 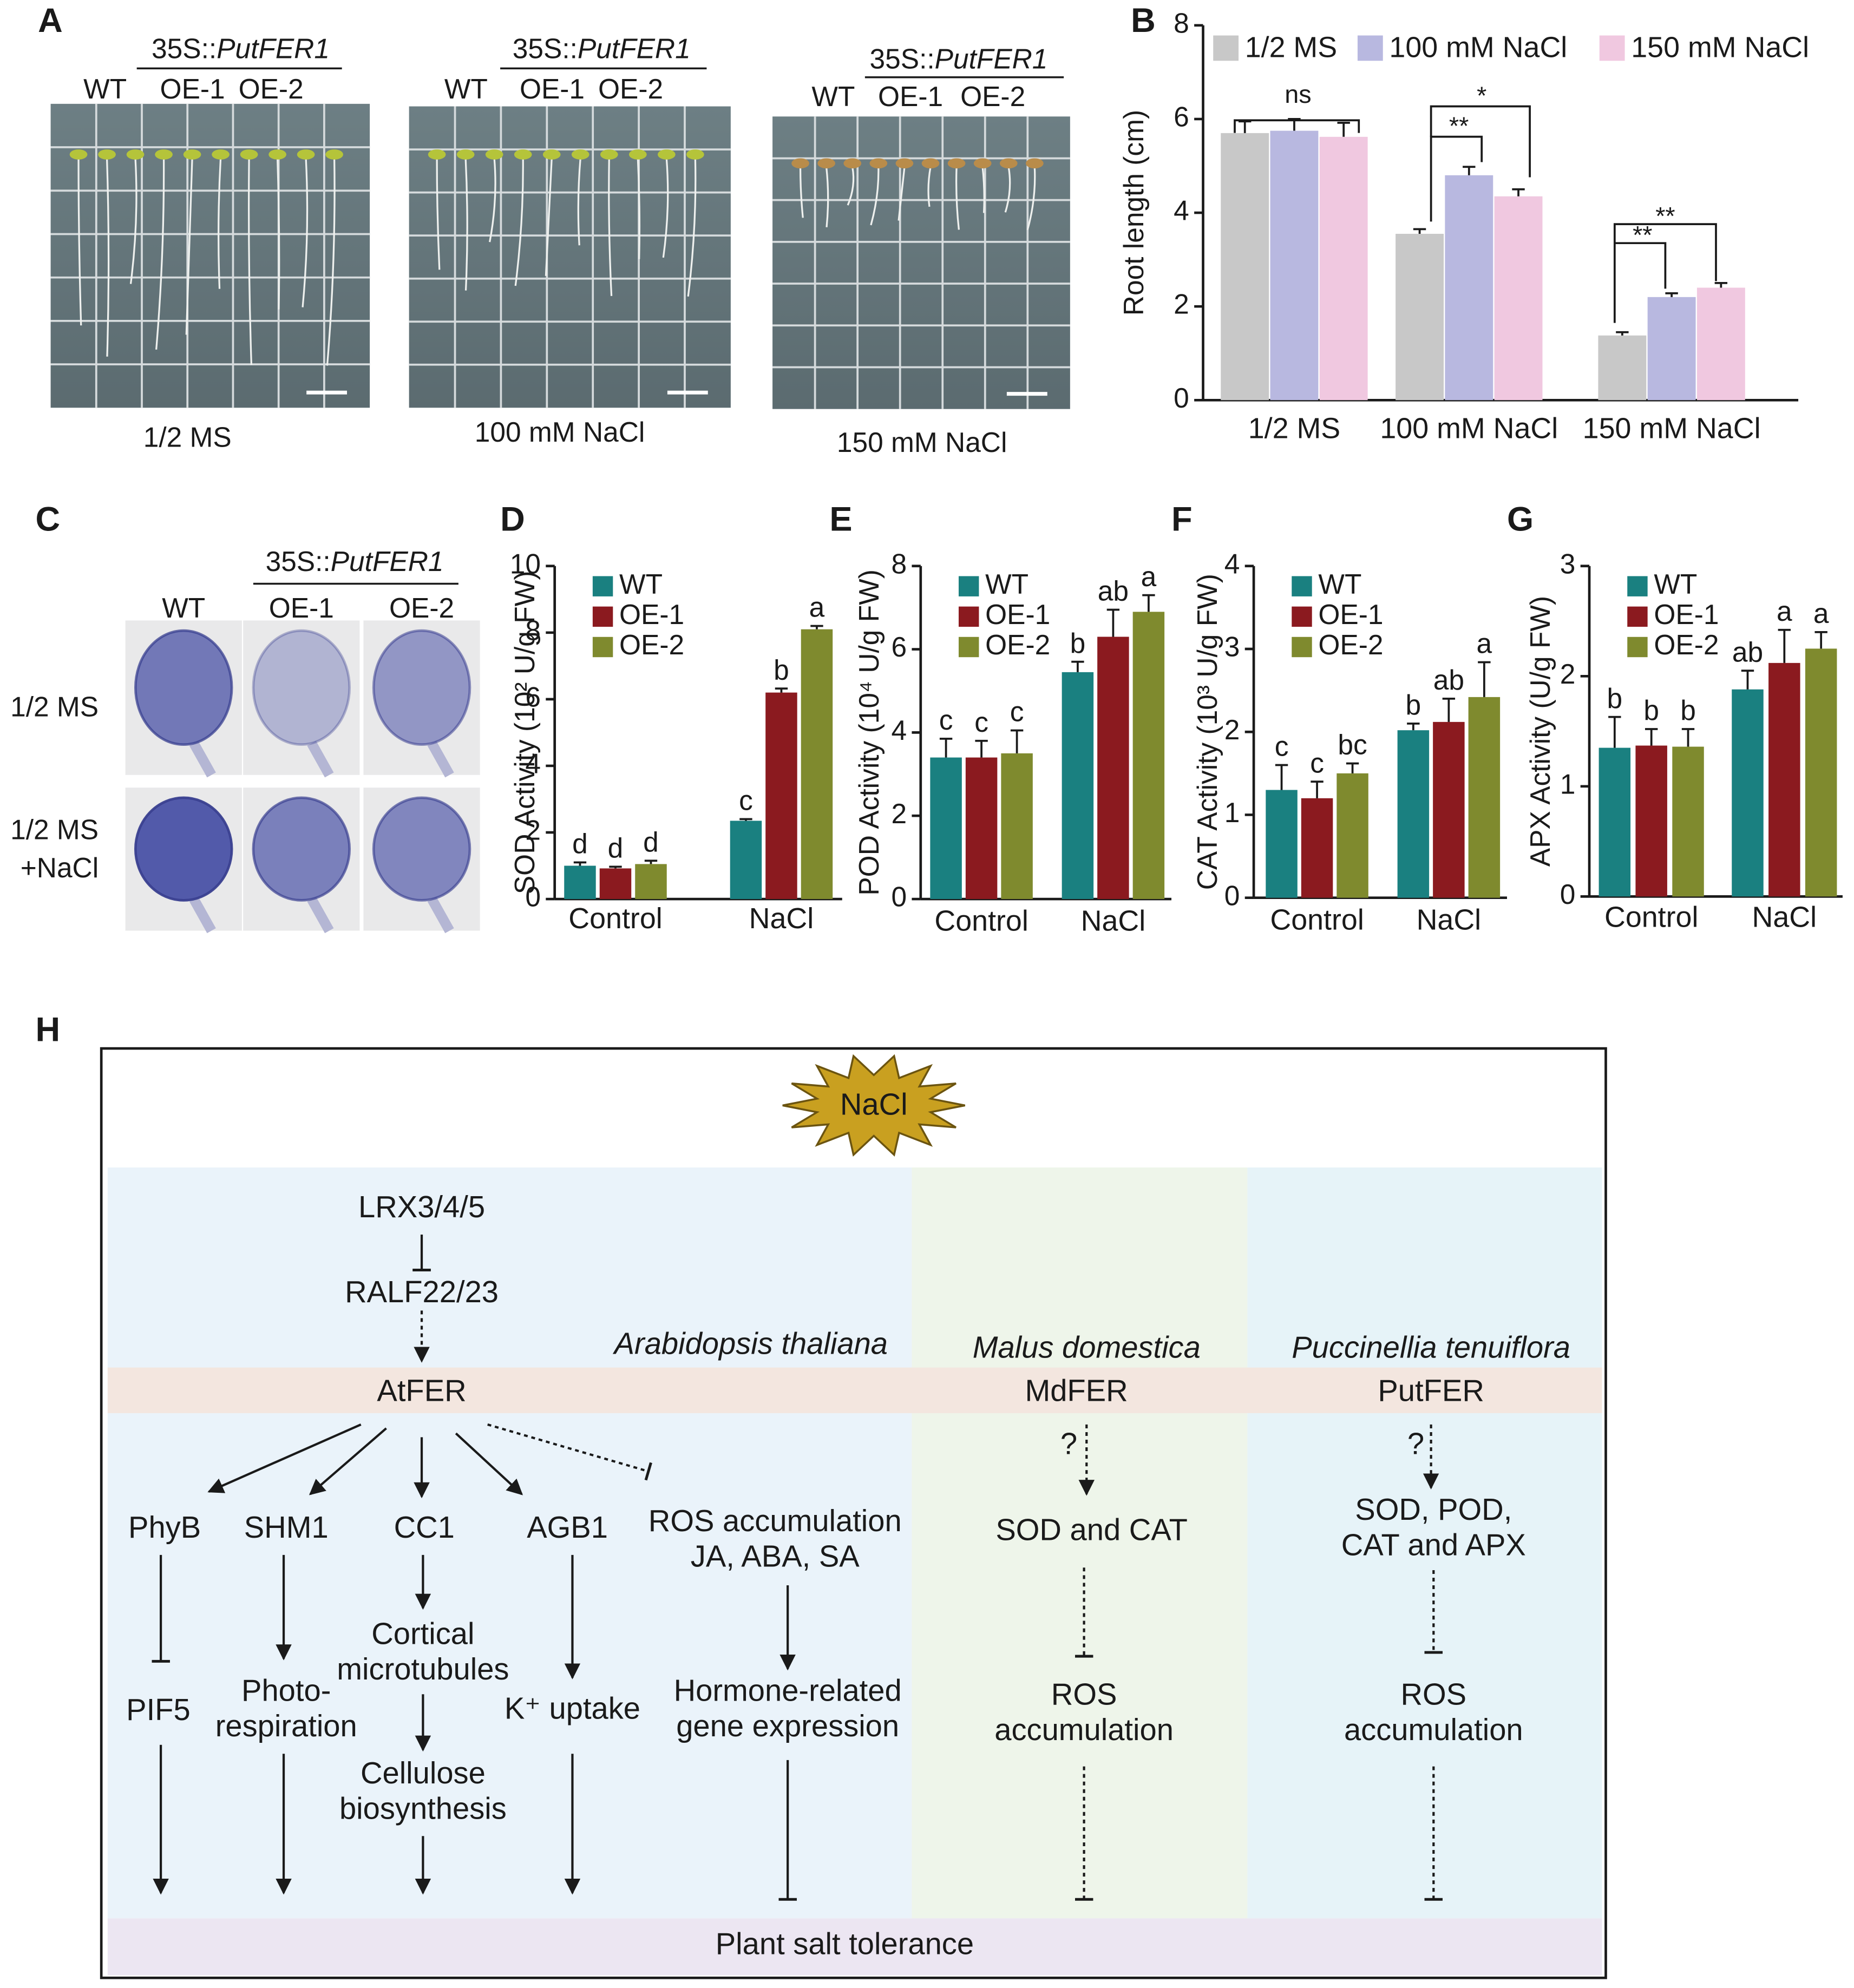 What do you see at coordinates (1076, 1390) in the screenshot?
I see `receptor: MdFER` at bounding box center [1076, 1390].